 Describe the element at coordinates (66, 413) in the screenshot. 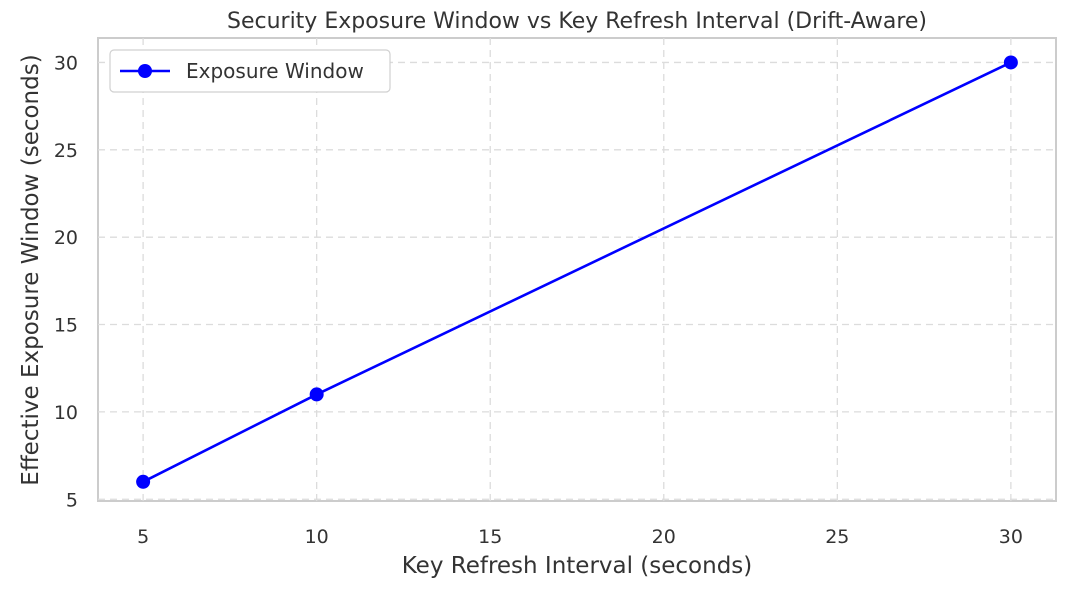

I see `y-tick-label-10: 10` at that location.